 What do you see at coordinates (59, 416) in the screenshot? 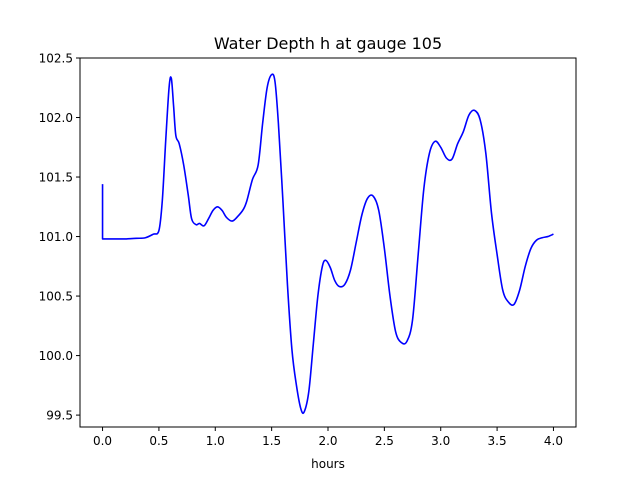
I see `y-tick-label: 99.5` at bounding box center [59, 416].